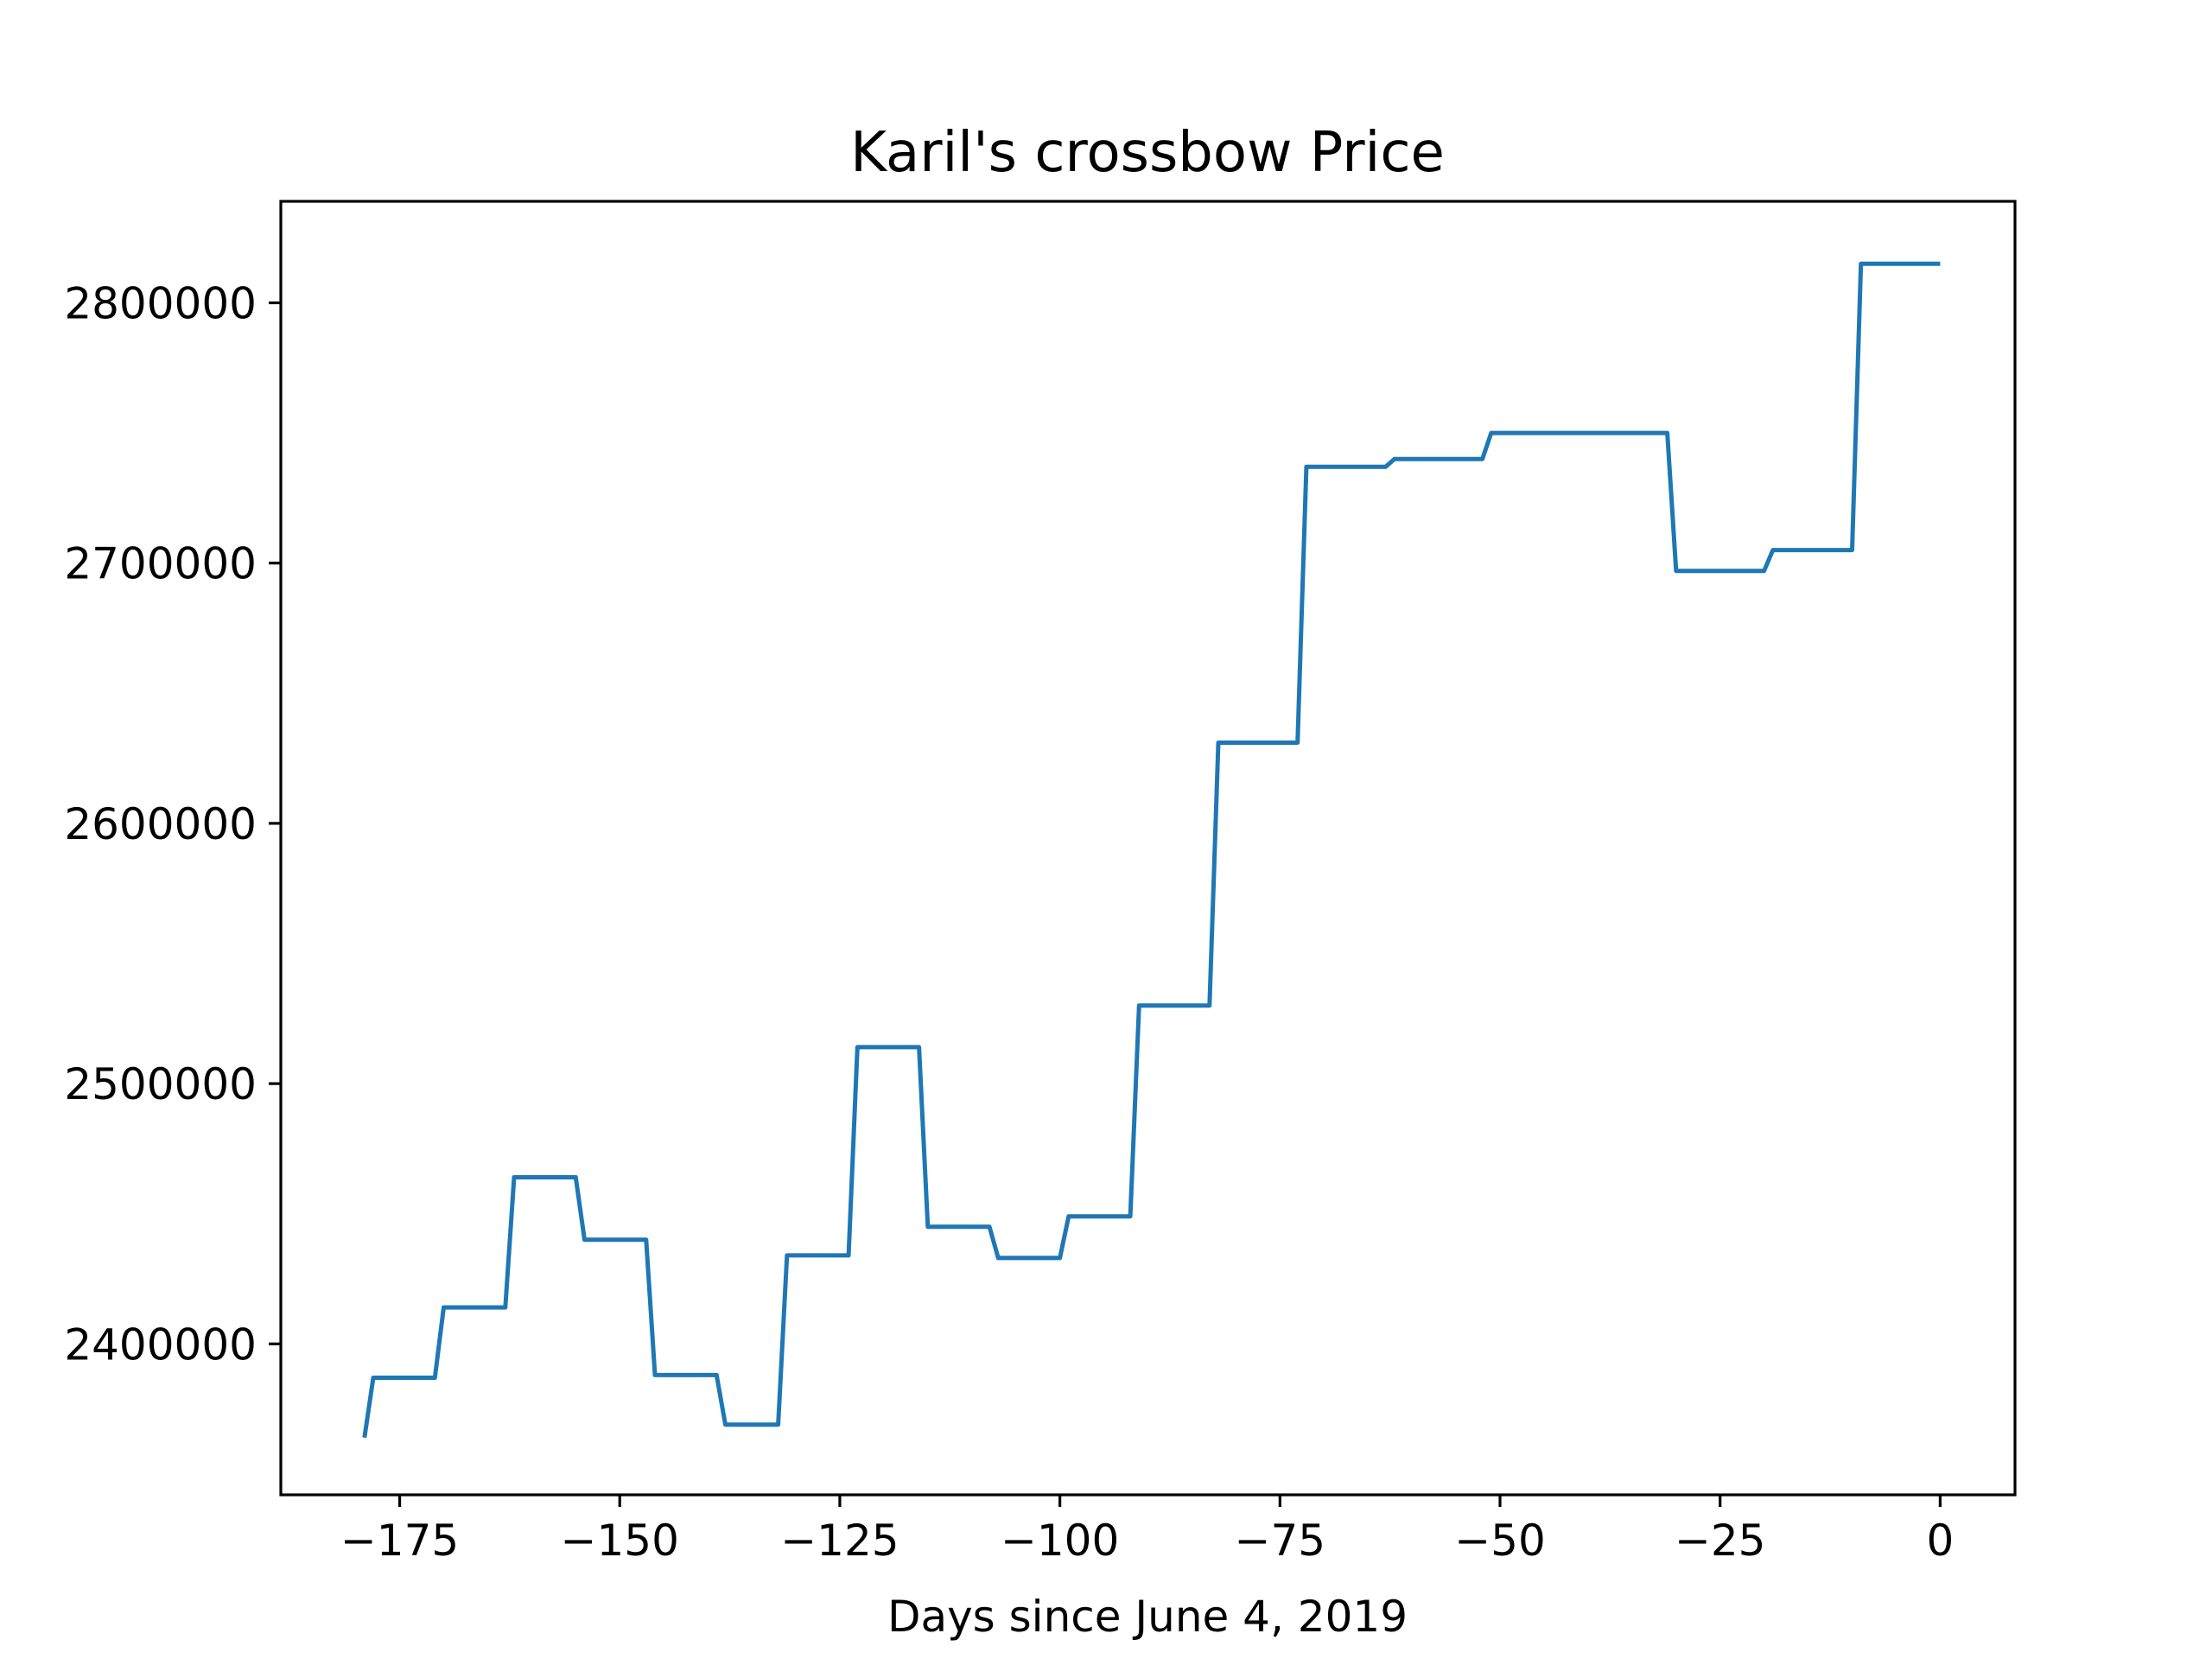  What do you see at coordinates (160, 303) in the screenshot?
I see `y-tick-label: 2800000` at bounding box center [160, 303].